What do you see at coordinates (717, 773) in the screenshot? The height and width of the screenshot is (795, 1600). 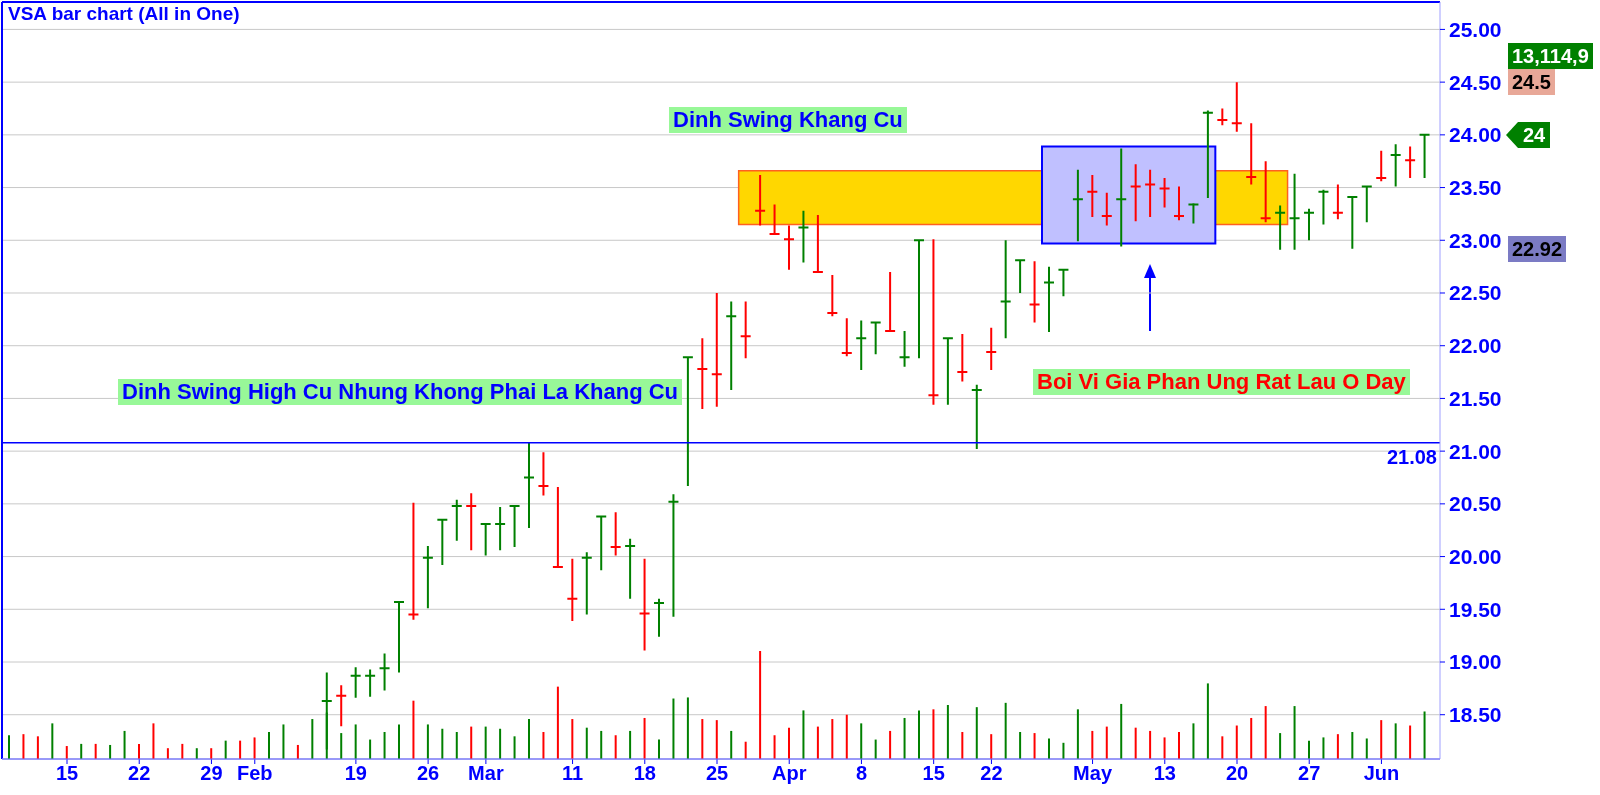 I see `x-tick-label: 25` at bounding box center [717, 773].